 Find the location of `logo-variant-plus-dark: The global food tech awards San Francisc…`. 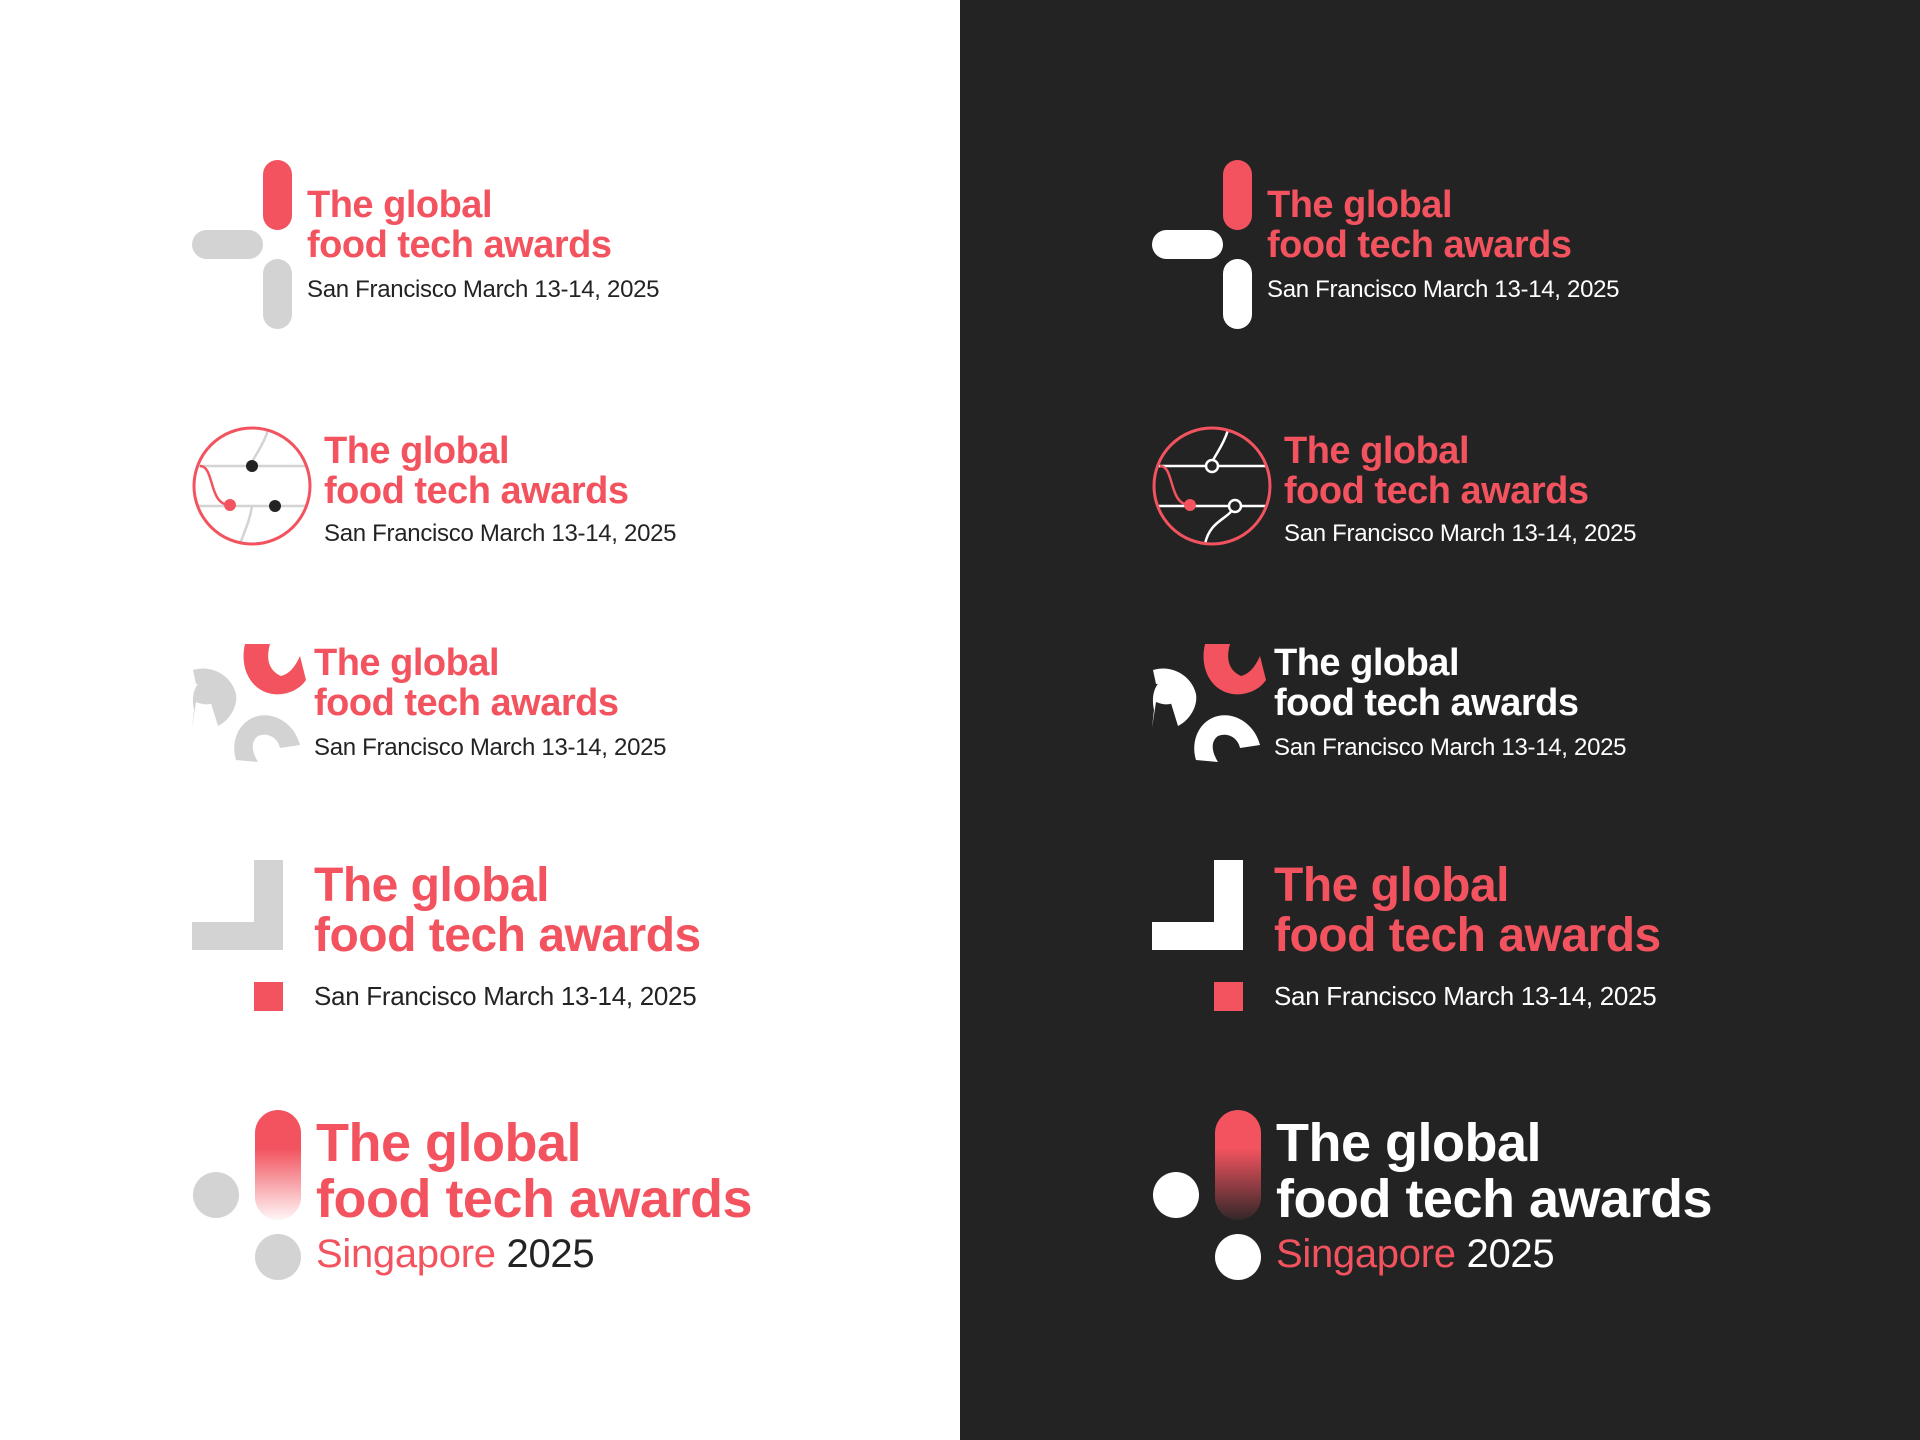

logo-variant-plus-dark: The global food tech awards San Francisc… is located at coordinates (1440, 270).